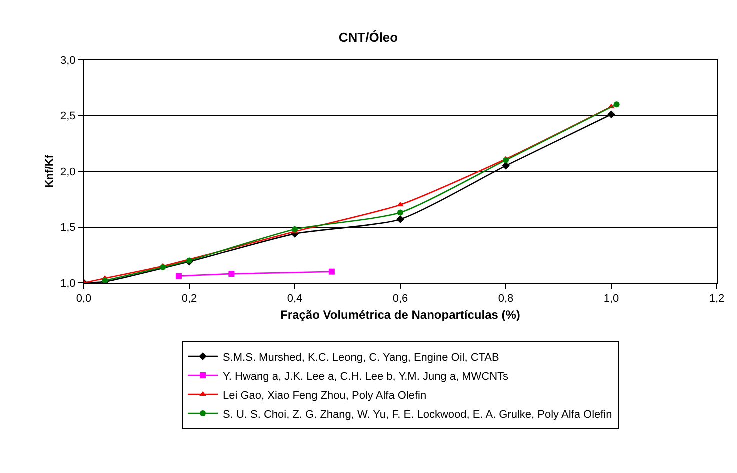 This screenshot has width=737, height=473. Describe the element at coordinates (190, 299) in the screenshot. I see `x-tick-label: 0,2` at that location.